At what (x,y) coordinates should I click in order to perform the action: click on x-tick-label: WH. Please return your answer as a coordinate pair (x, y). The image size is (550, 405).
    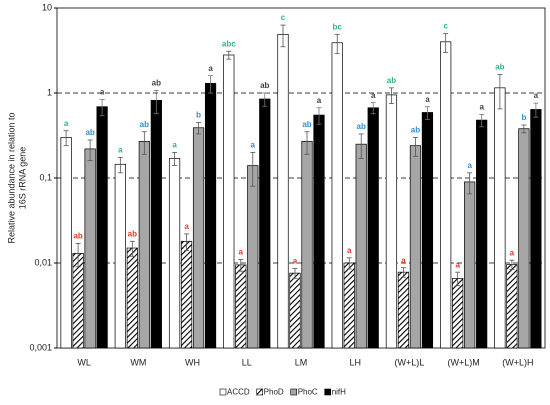
    Looking at the image, I should click on (192, 362).